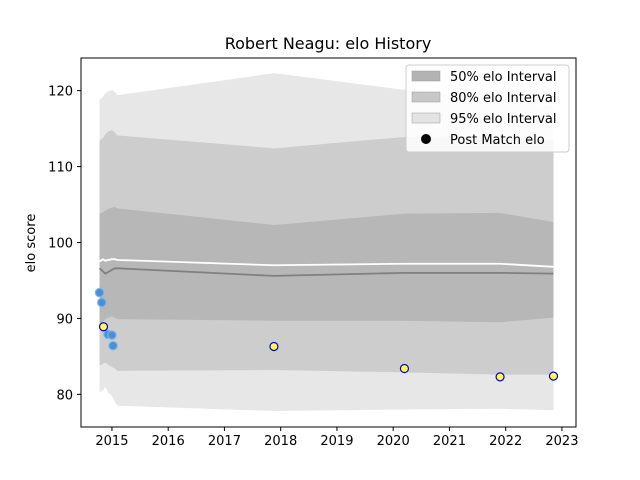 Image resolution: width=640 pixels, height=480 pixels. I want to click on legend-label: Post Match elo, so click(497, 140).